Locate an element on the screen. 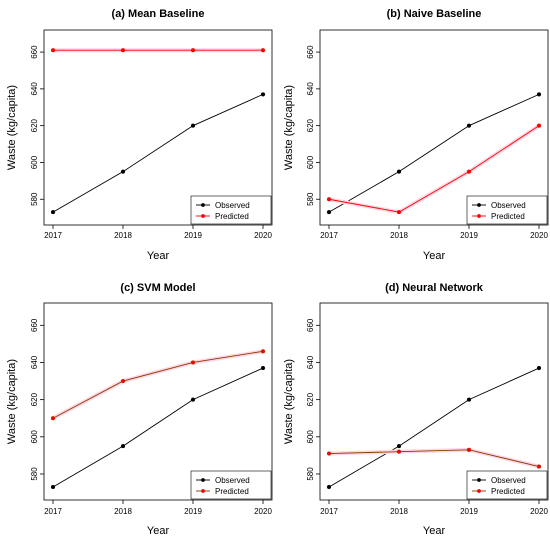 Image resolution: width=550 pixels, height=548 pixels. chart-title: (b) Naive Baseline is located at coordinates (434, 14).